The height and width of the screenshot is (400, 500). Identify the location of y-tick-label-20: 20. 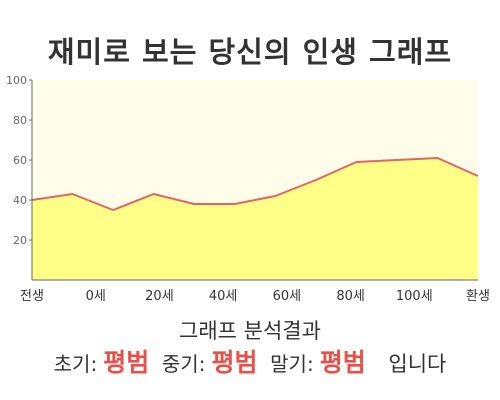
(20, 240).